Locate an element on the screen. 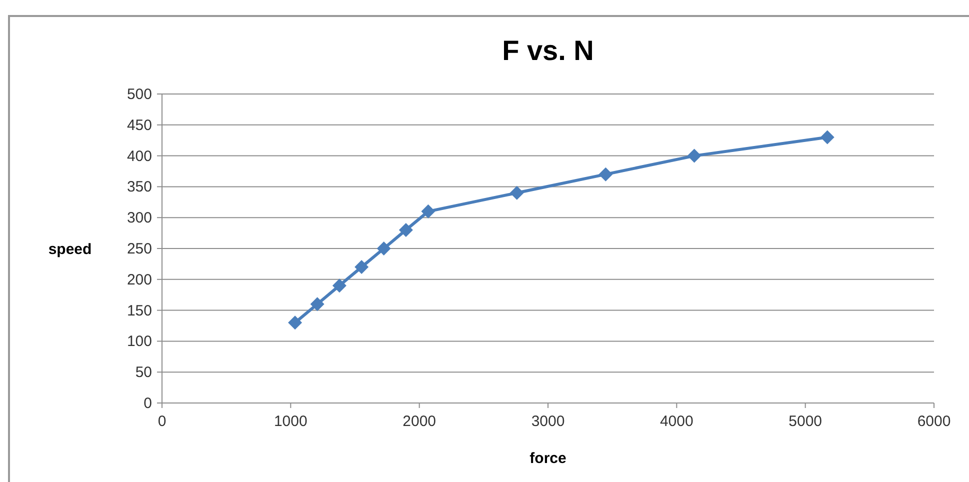  y-tick-label: 100 is located at coordinates (139, 341).